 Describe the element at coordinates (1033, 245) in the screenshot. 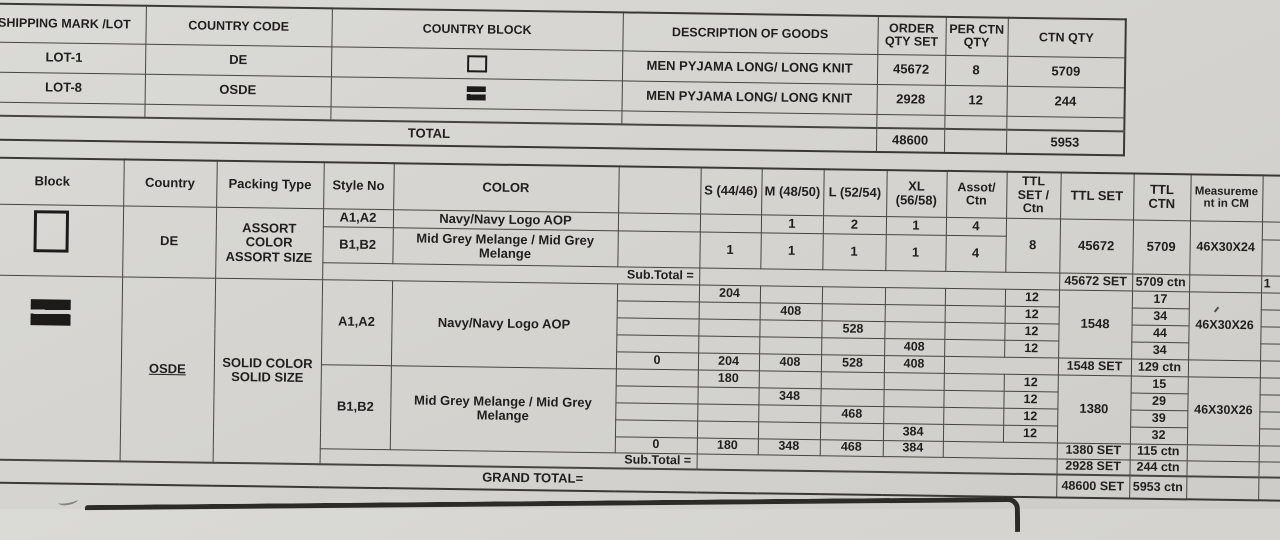

I see `ttlset-ctn-cell: 8` at that location.